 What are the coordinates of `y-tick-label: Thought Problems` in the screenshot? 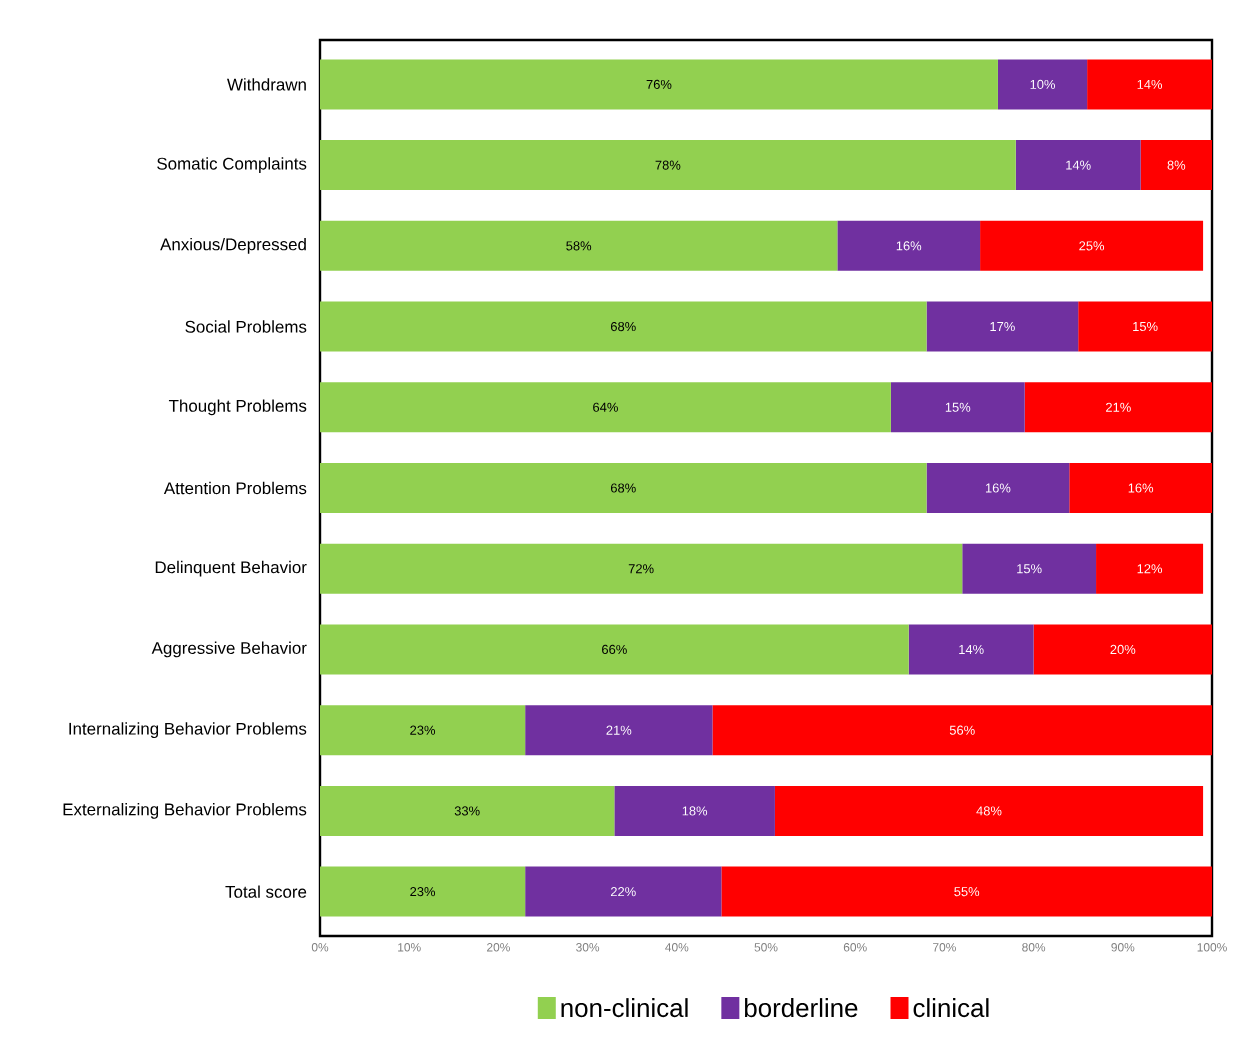 It's located at (237, 407).